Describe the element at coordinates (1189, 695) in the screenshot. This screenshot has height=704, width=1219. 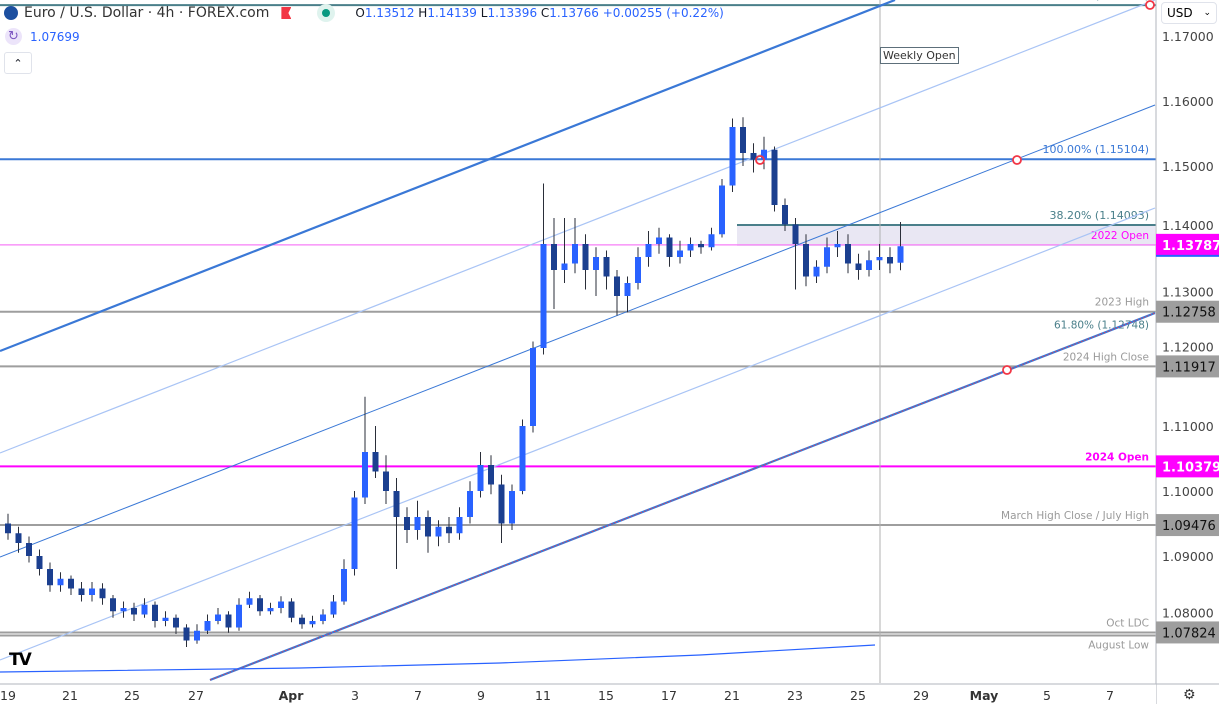
I see `settings-icon: ⚙` at that location.